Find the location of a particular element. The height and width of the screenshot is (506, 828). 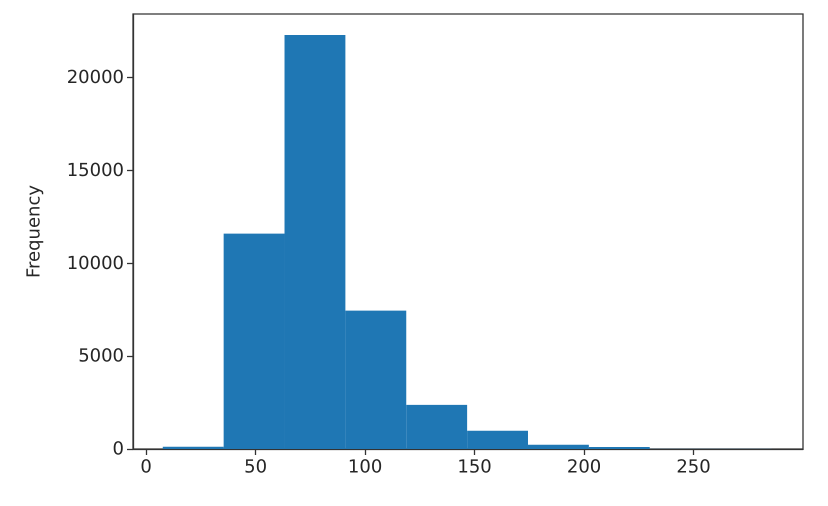

x-tick-label: 200 is located at coordinates (584, 467).